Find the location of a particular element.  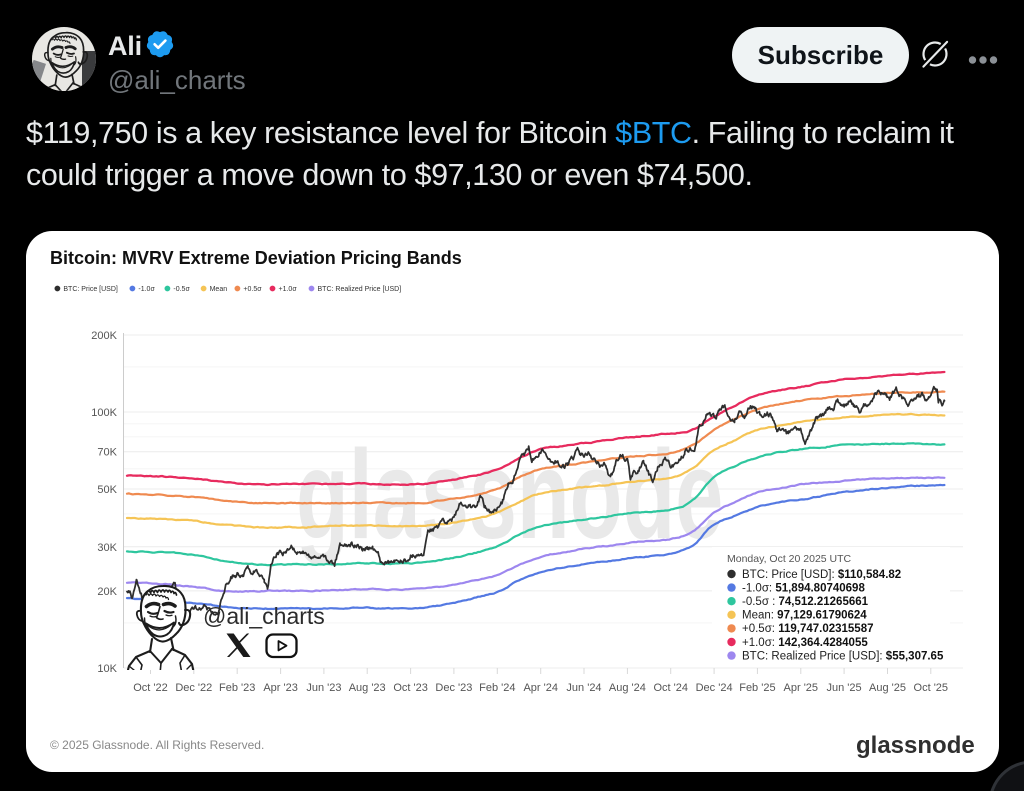

svg-text: 100K is located at coordinates (104, 413).